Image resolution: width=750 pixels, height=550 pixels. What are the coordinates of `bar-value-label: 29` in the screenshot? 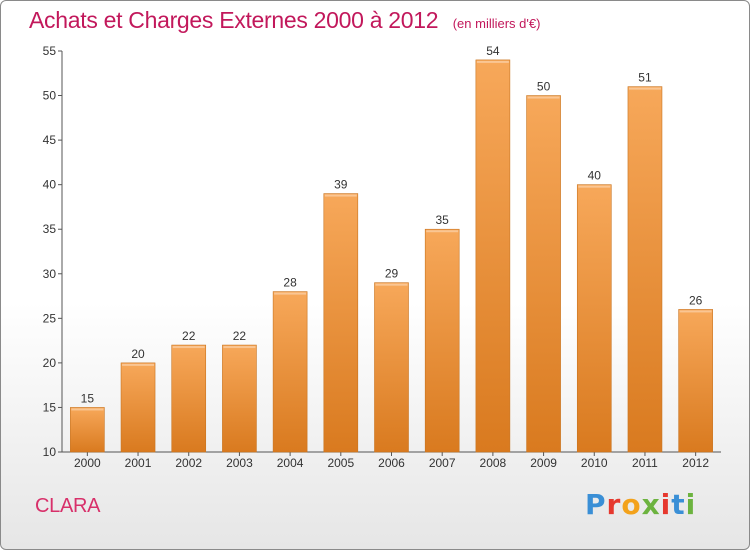 It's located at (392, 274).